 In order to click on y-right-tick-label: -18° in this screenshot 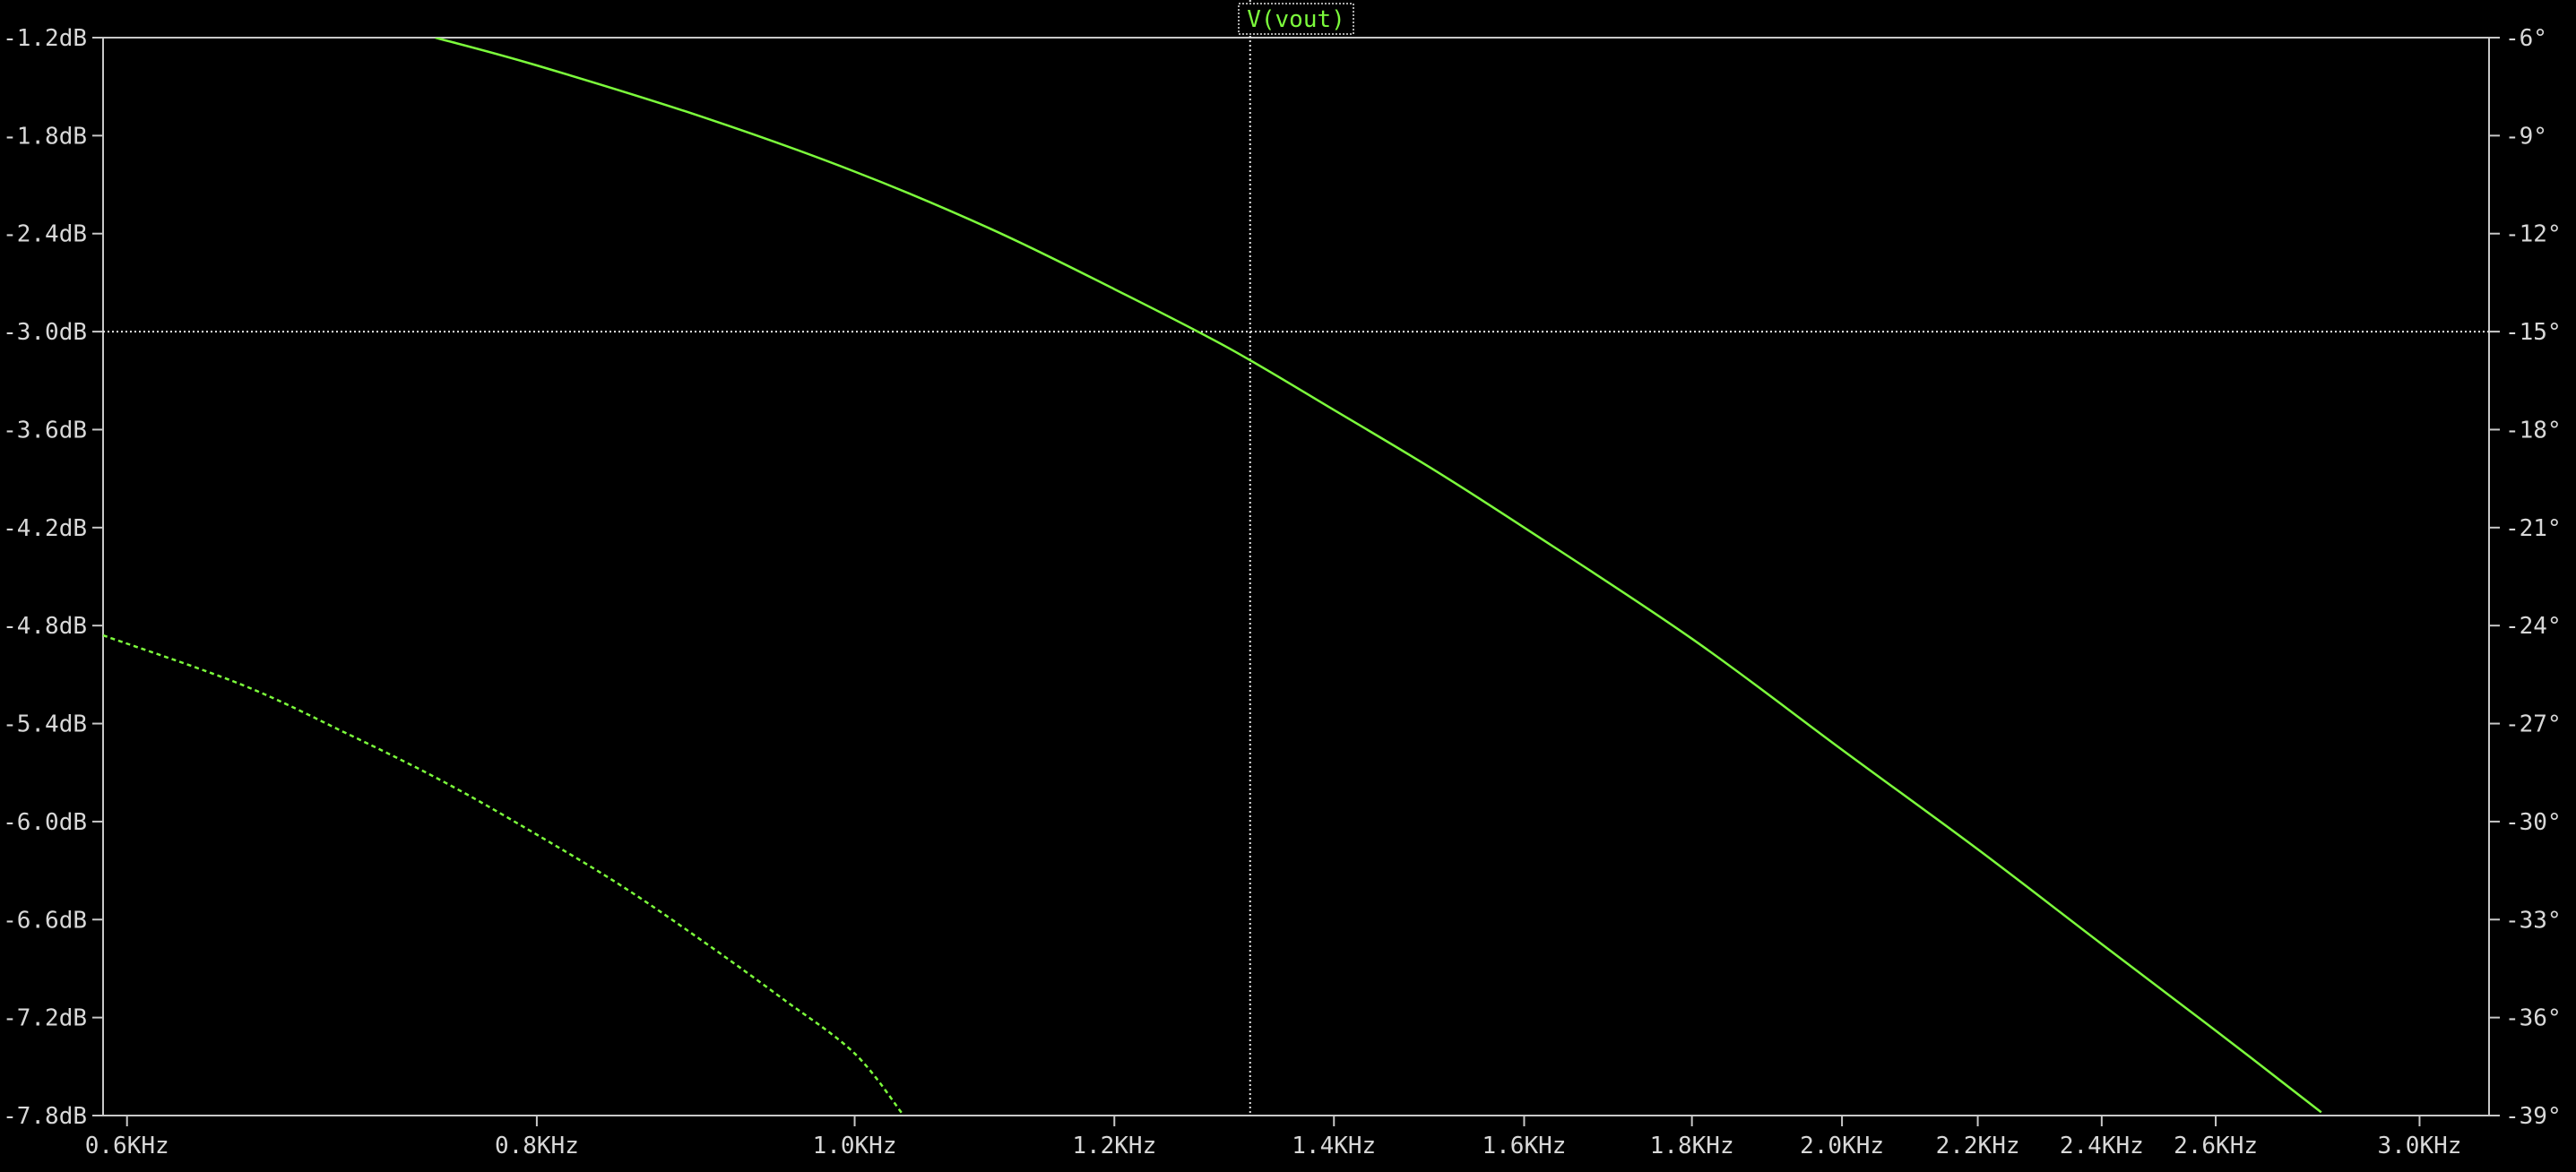, I will do `click(2533, 430)`.